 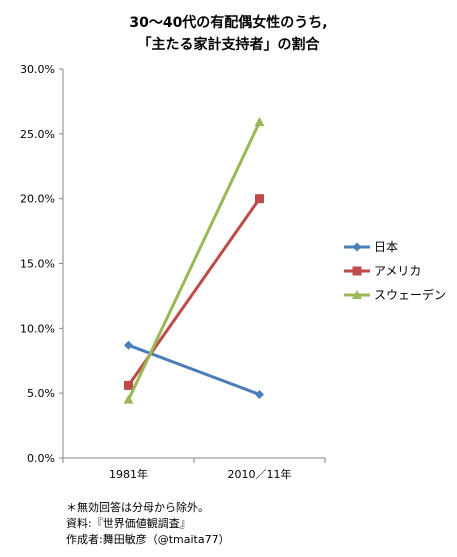 I want to click on y-tick-label: 0.0%, so click(x=41, y=458).